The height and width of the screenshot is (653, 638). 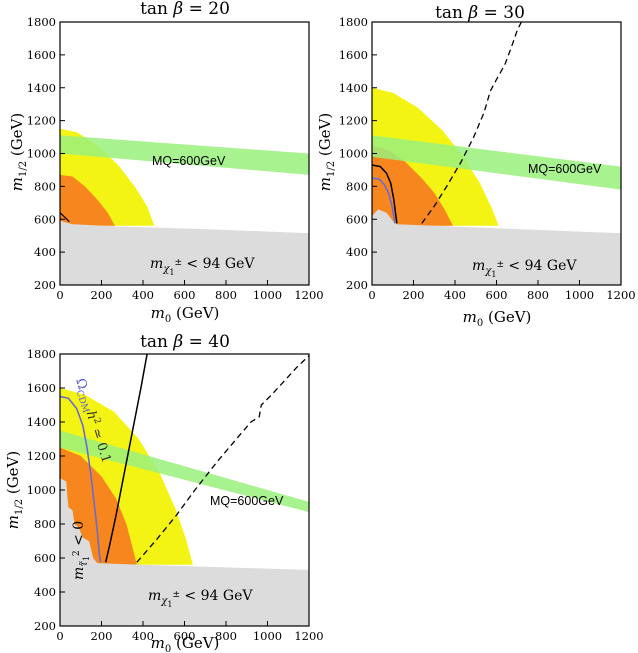 What do you see at coordinates (185, 342) in the screenshot?
I see `title-40: tan β = 40` at bounding box center [185, 342].